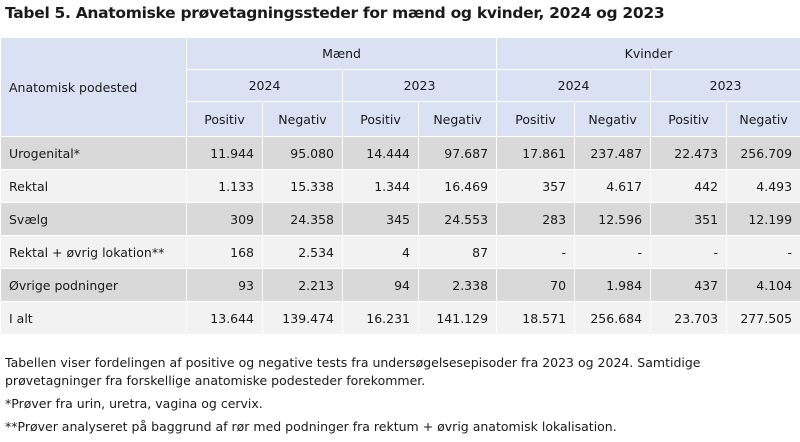 This screenshot has width=800, height=442. Describe the element at coordinates (457, 252) in the screenshot. I see `cell: 87` at that location.